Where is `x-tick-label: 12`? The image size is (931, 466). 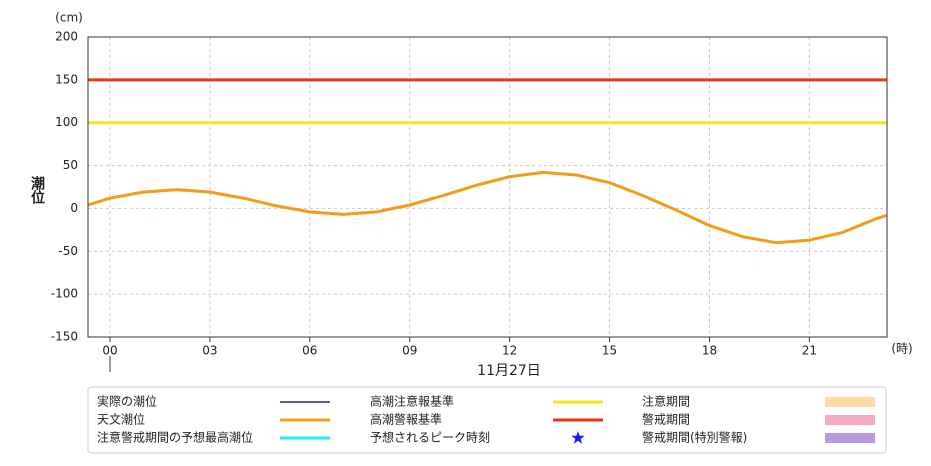 x-tick-label: 12 is located at coordinates (509, 351).